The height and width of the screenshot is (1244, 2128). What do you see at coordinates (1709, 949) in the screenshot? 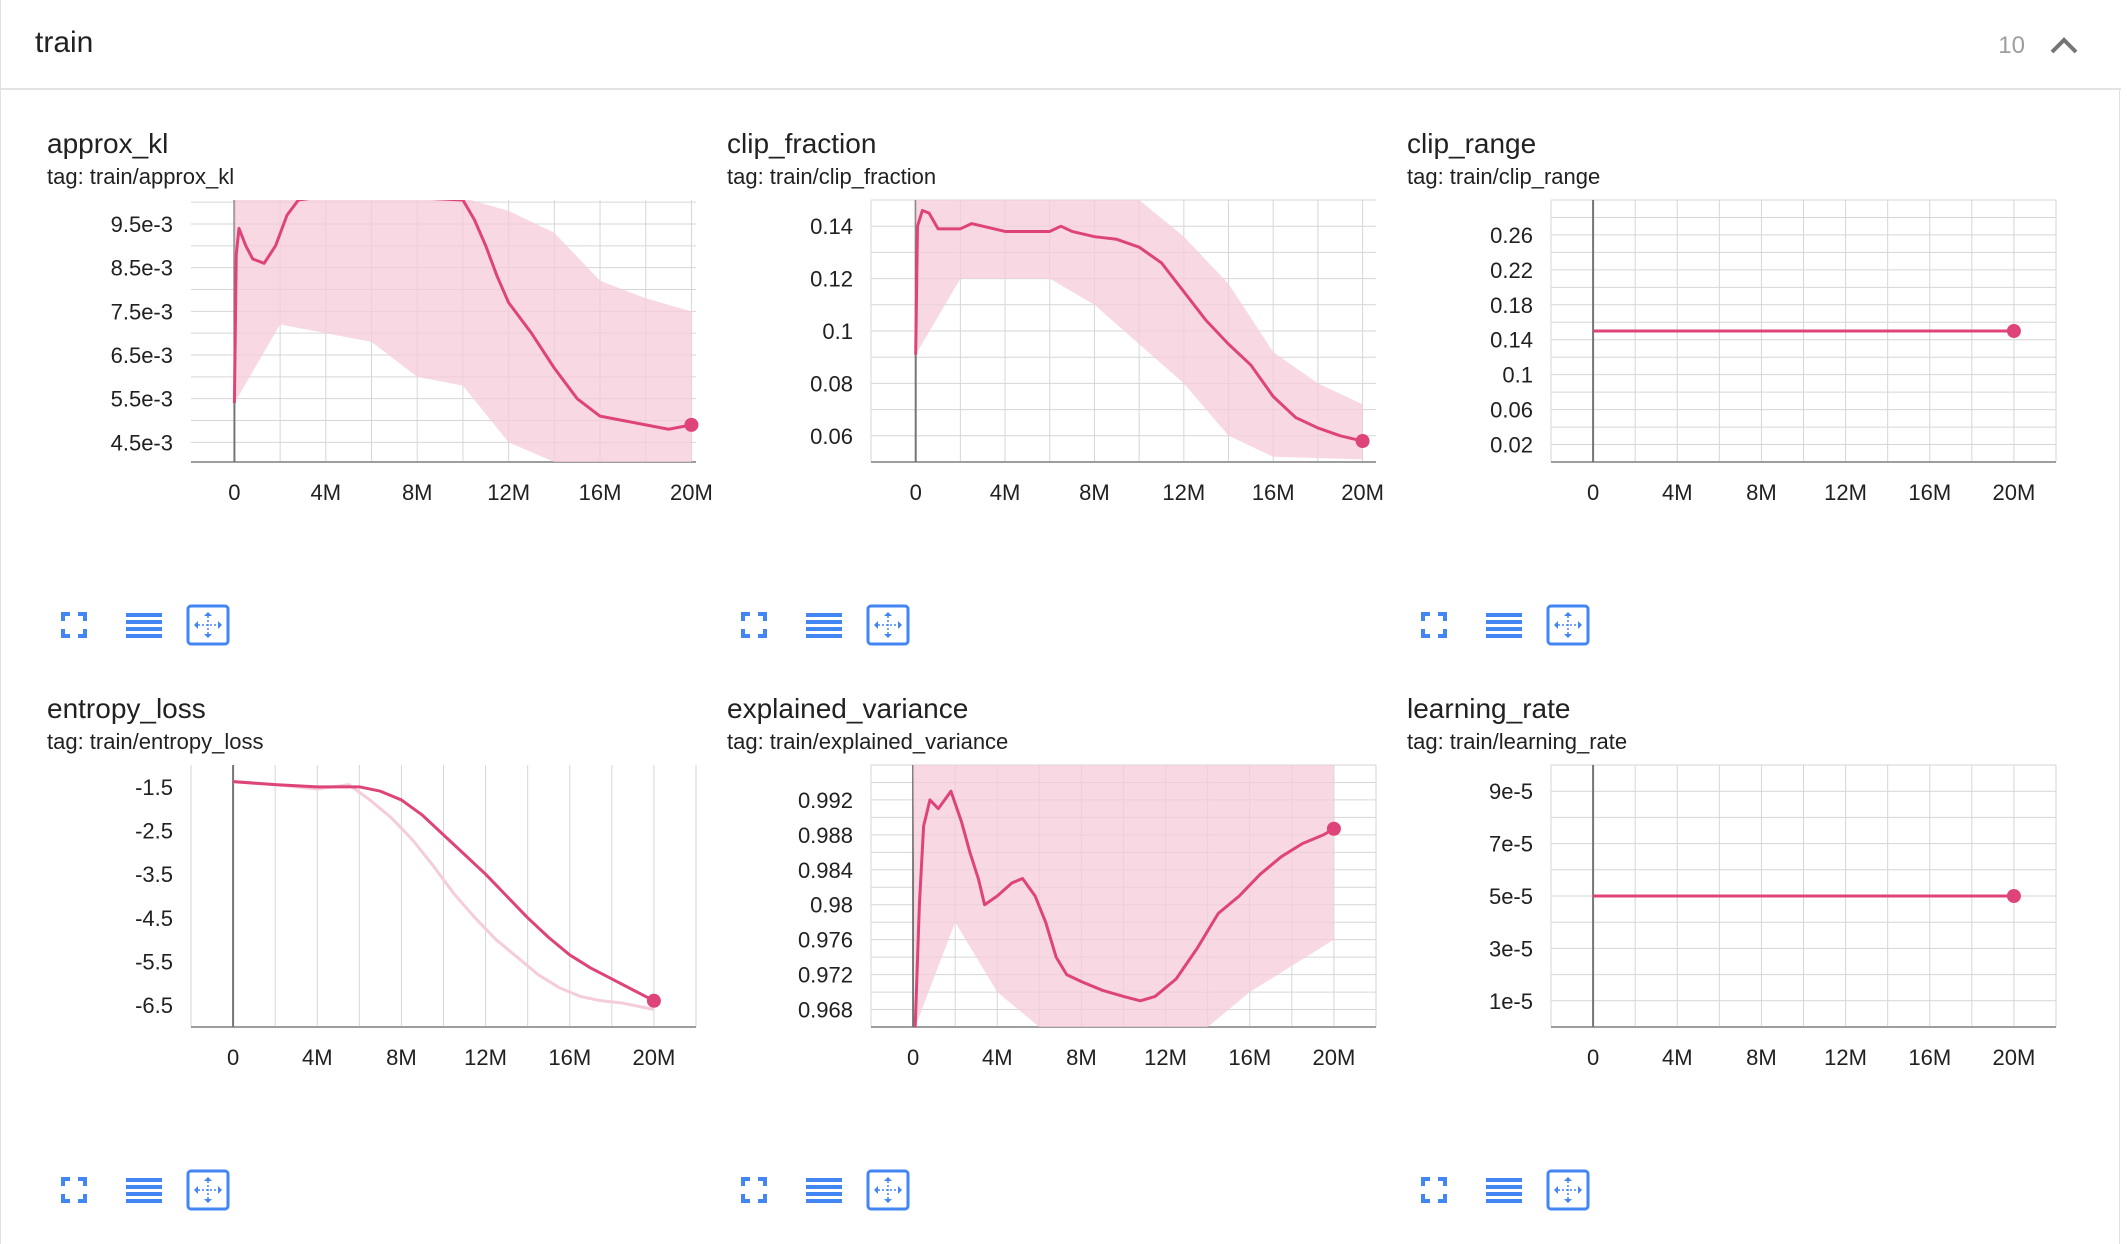
I see `line-chart: 0 4M 8M 12M 16M 20M 1e-5 3e-5 5e-5 7e-5 9e-5` at bounding box center [1709, 949].